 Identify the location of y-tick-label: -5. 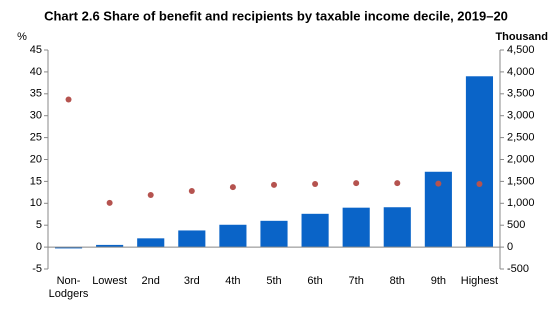
(37, 269).